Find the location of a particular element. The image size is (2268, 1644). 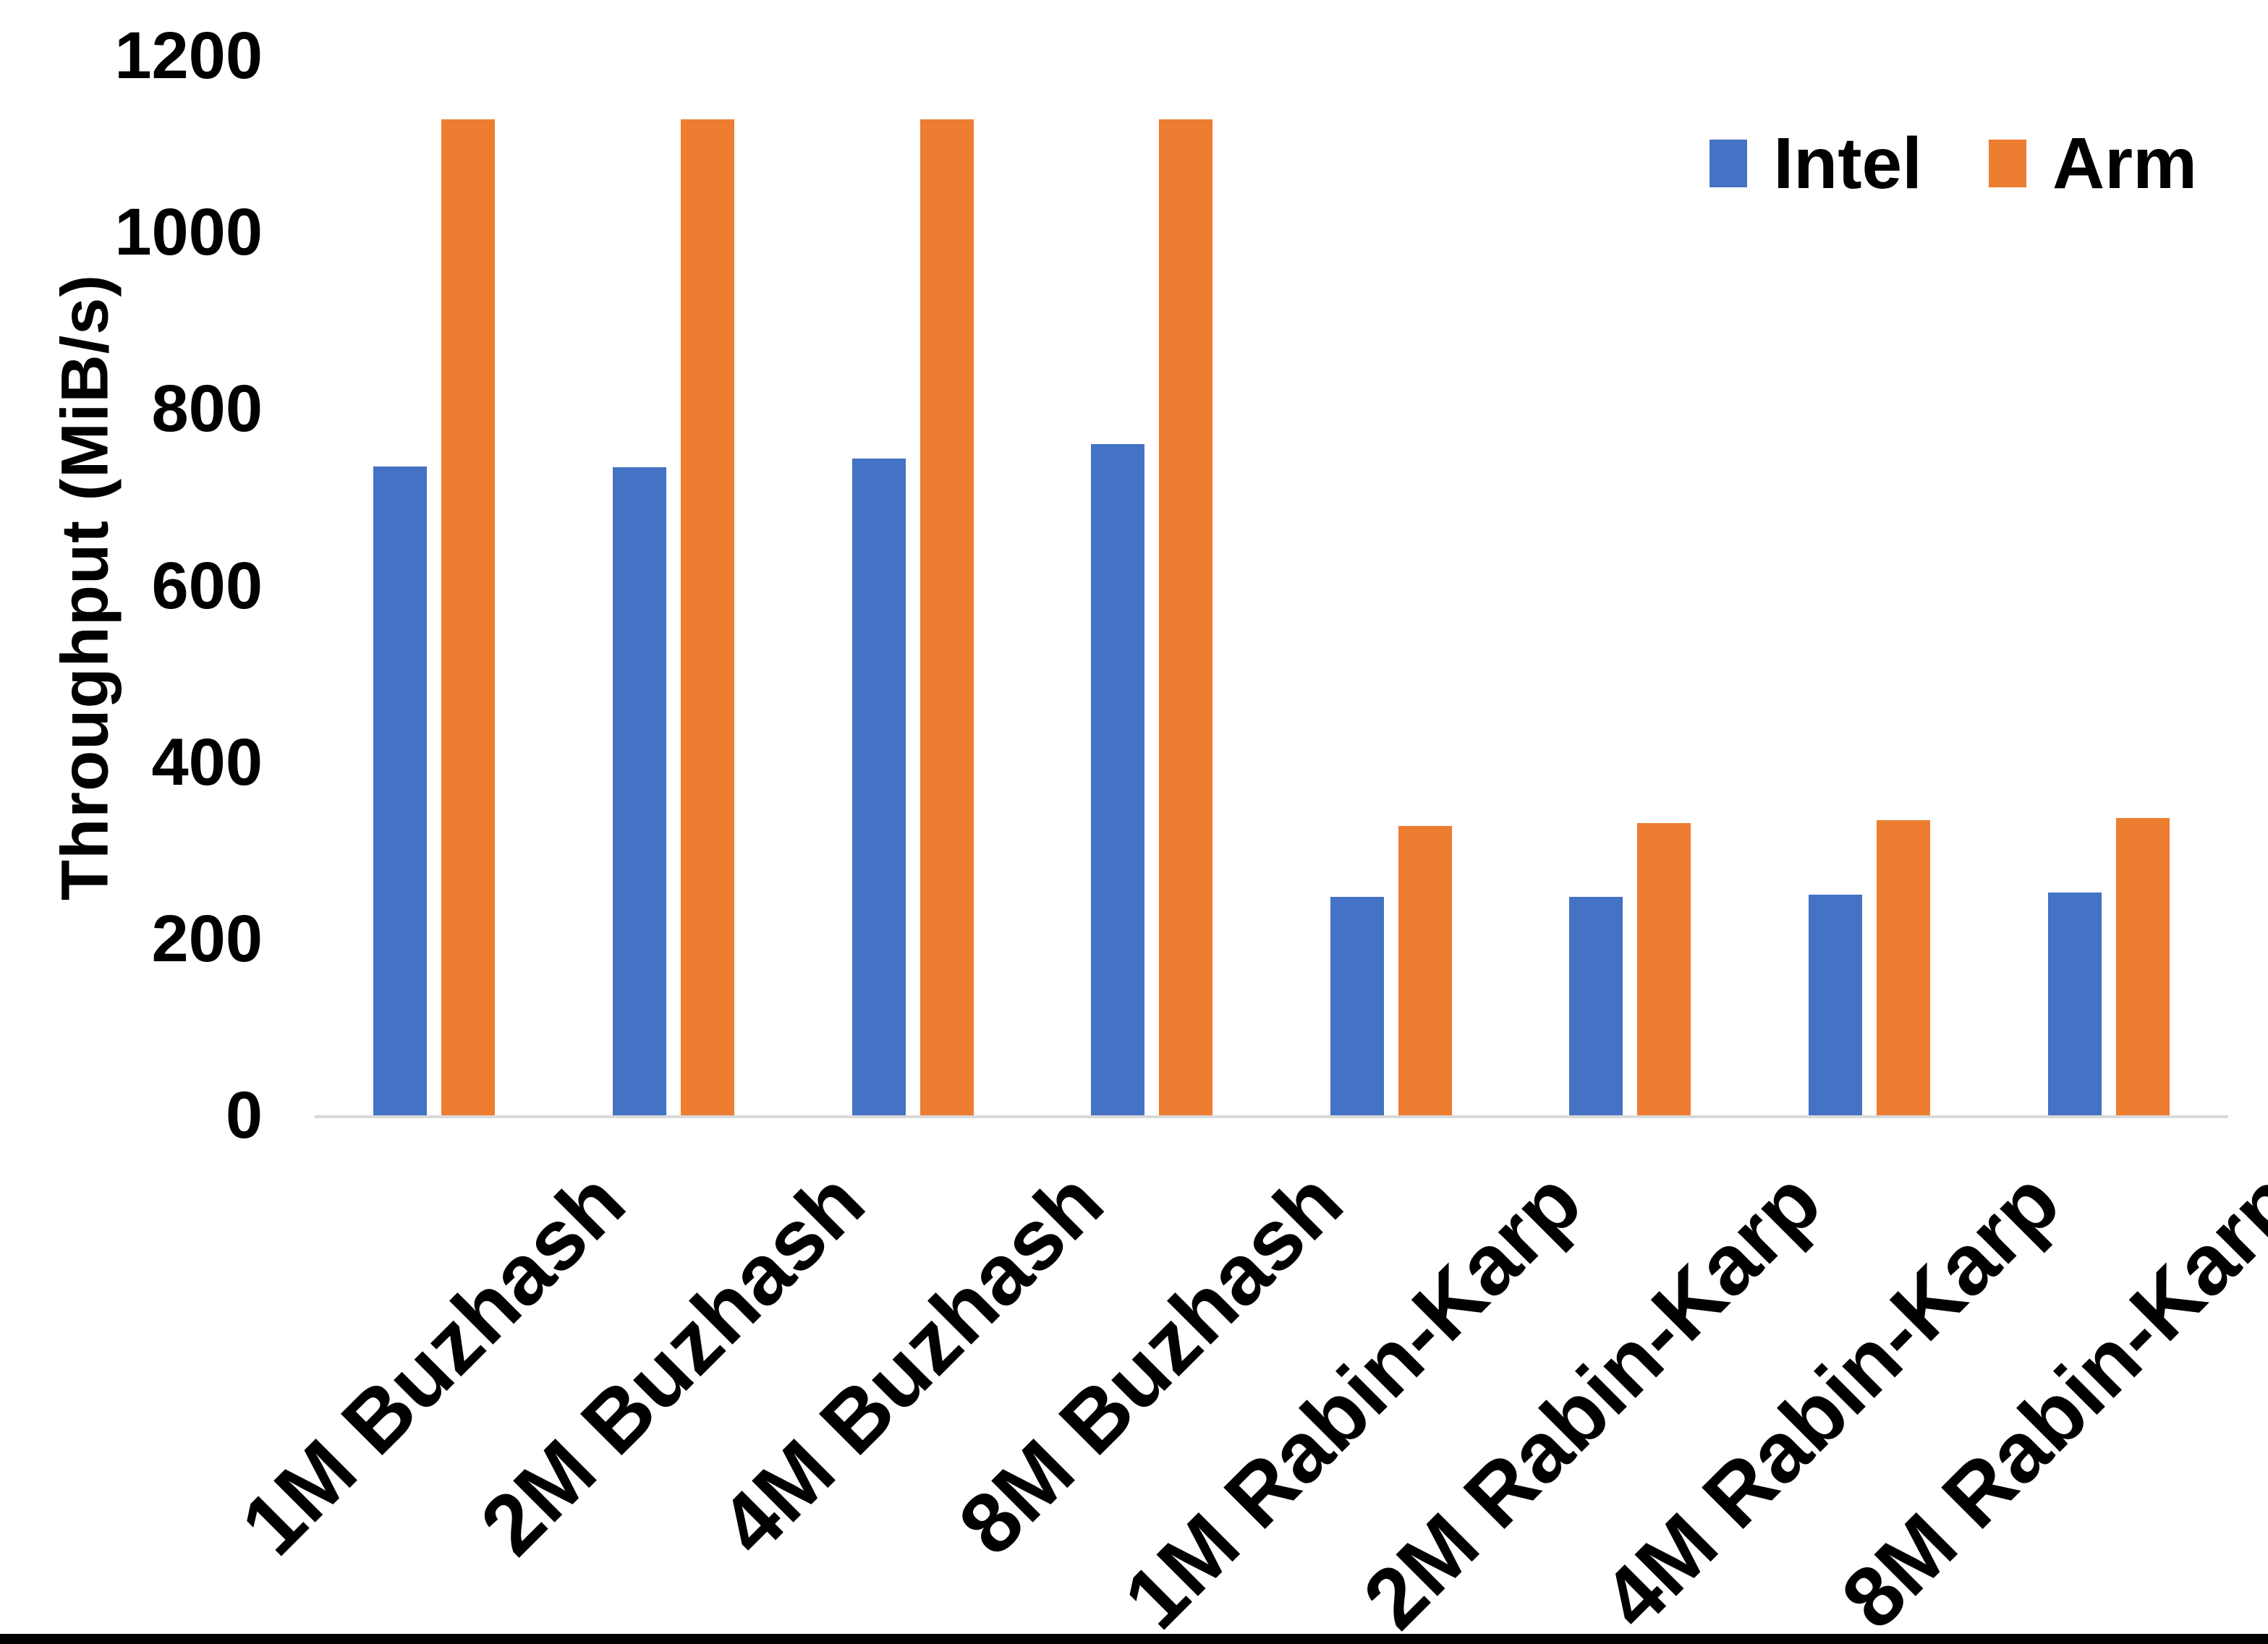

legend-swatch-intel is located at coordinates (1729, 163).